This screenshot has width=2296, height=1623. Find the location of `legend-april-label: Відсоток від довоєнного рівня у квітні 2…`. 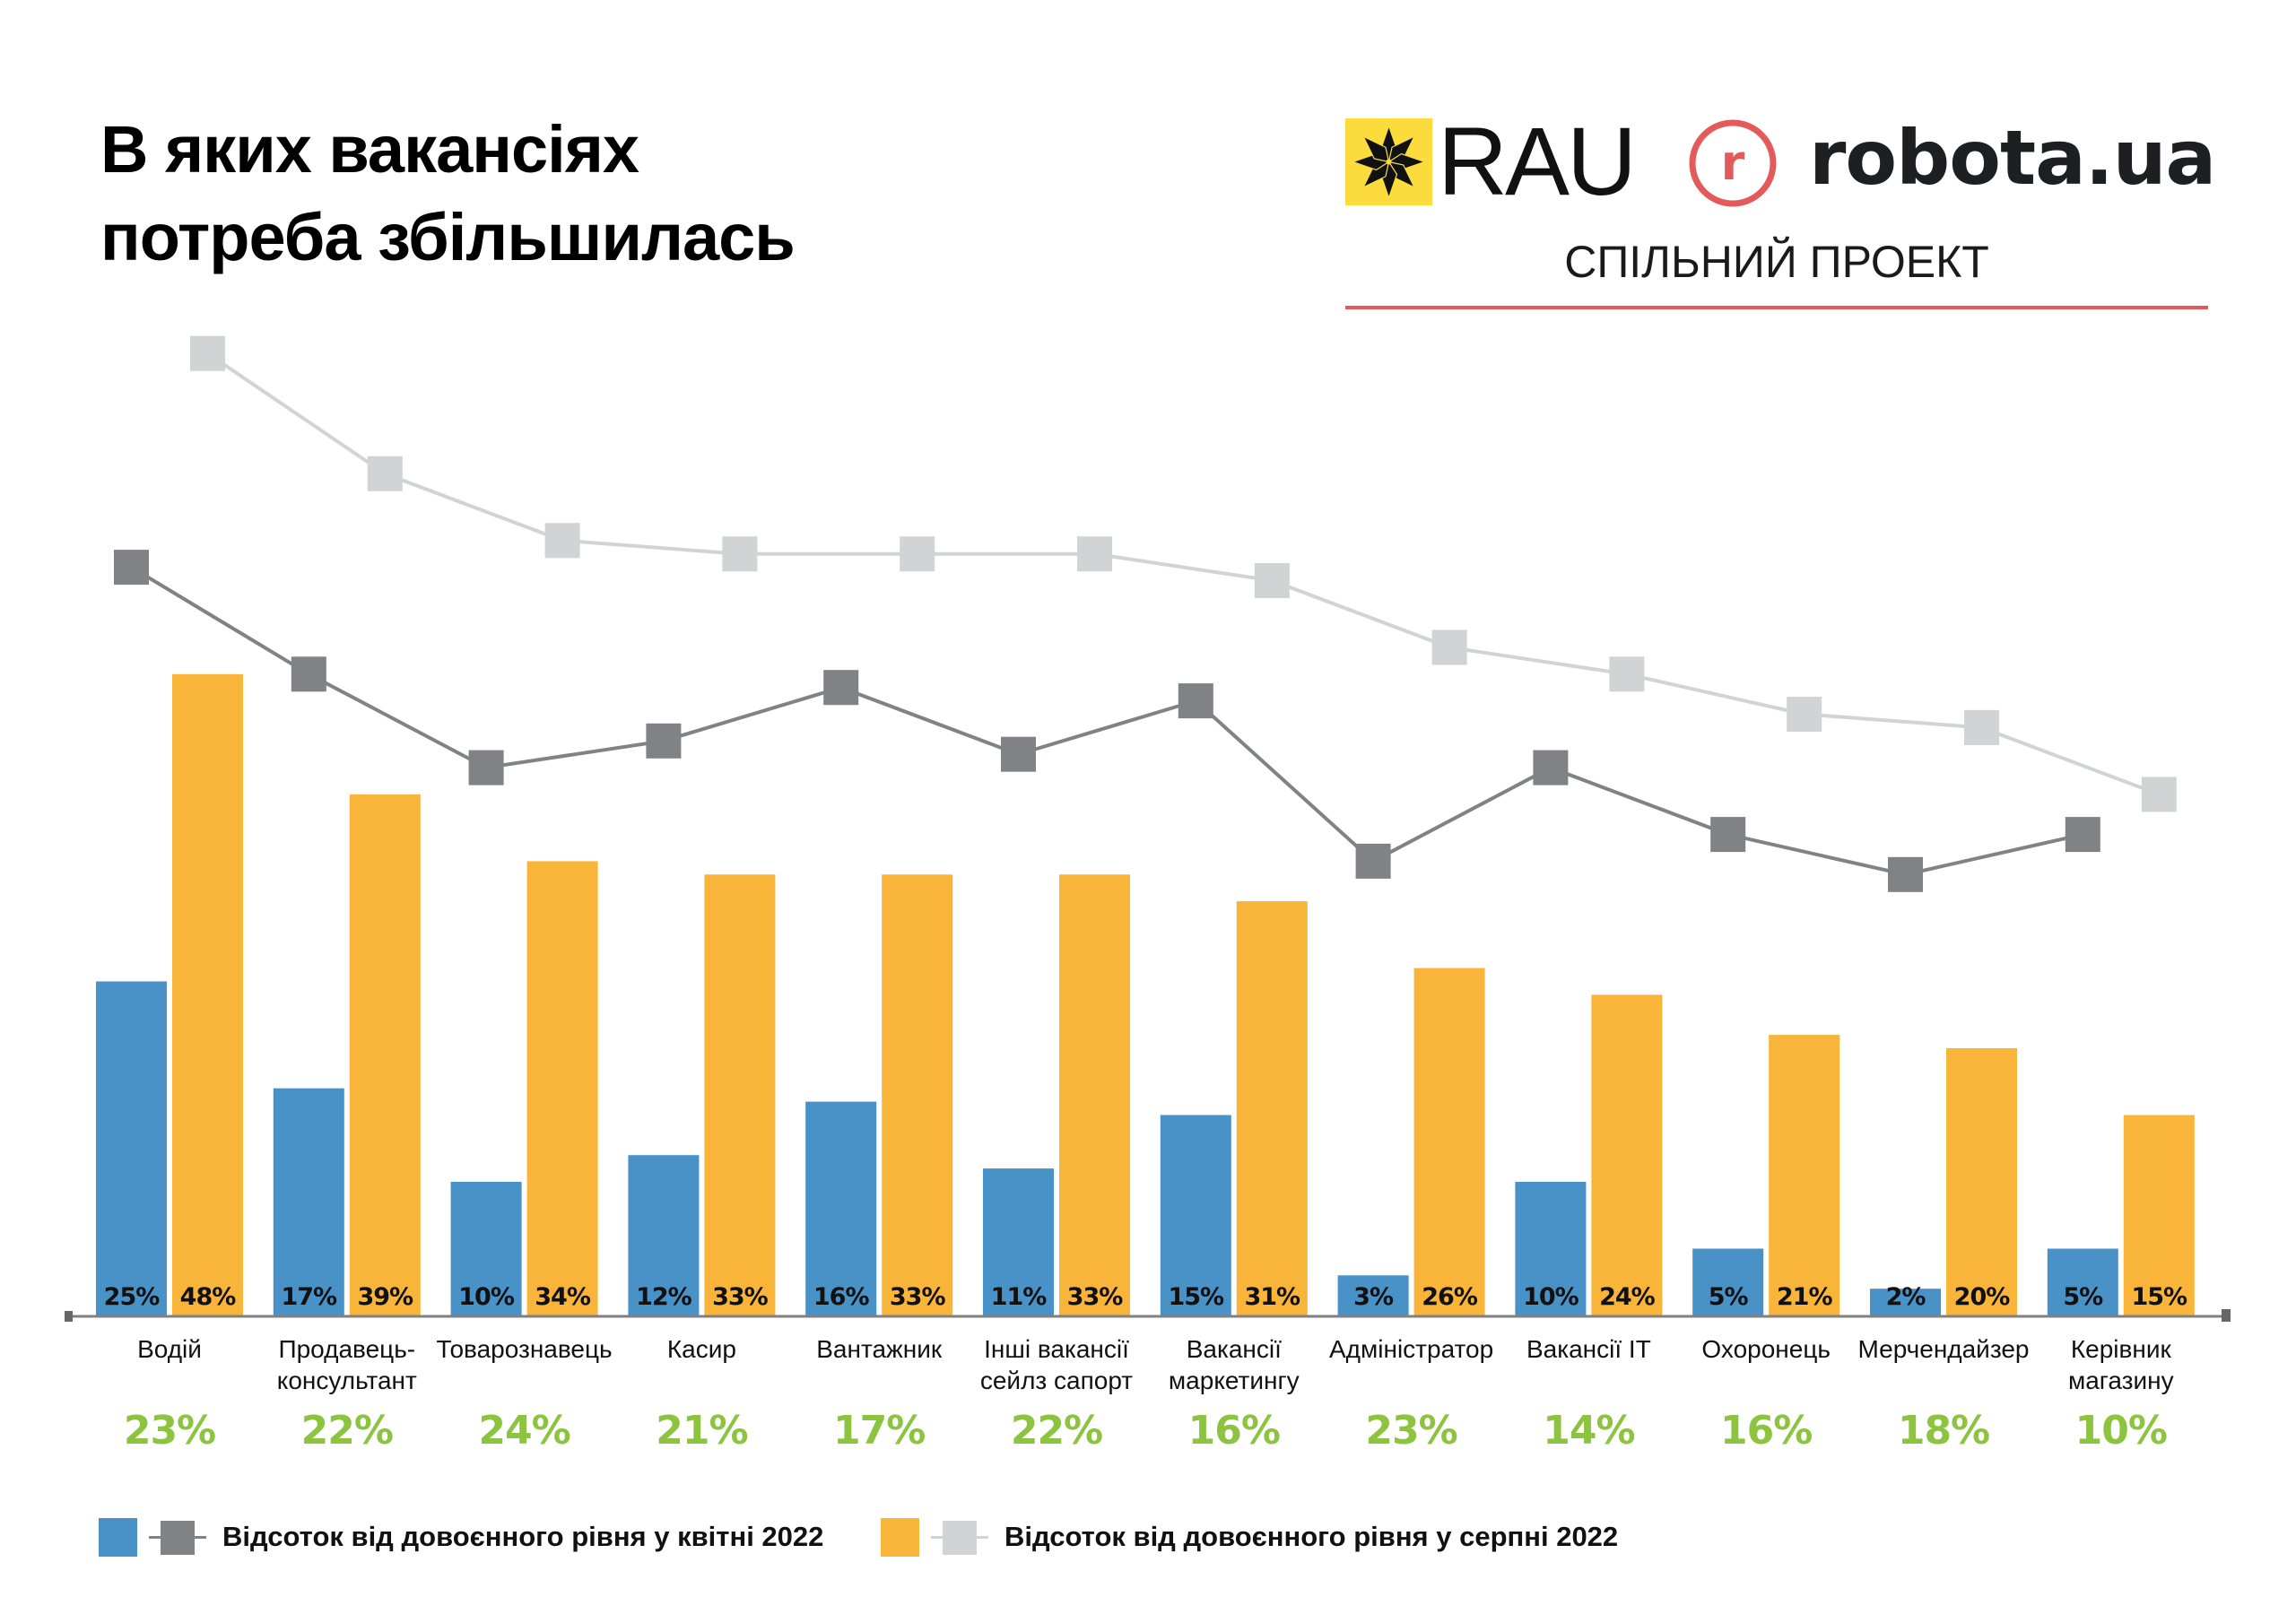

legend-april-label: Відсоток від довоєнного рівня у квітні 2… is located at coordinates (523, 1536).